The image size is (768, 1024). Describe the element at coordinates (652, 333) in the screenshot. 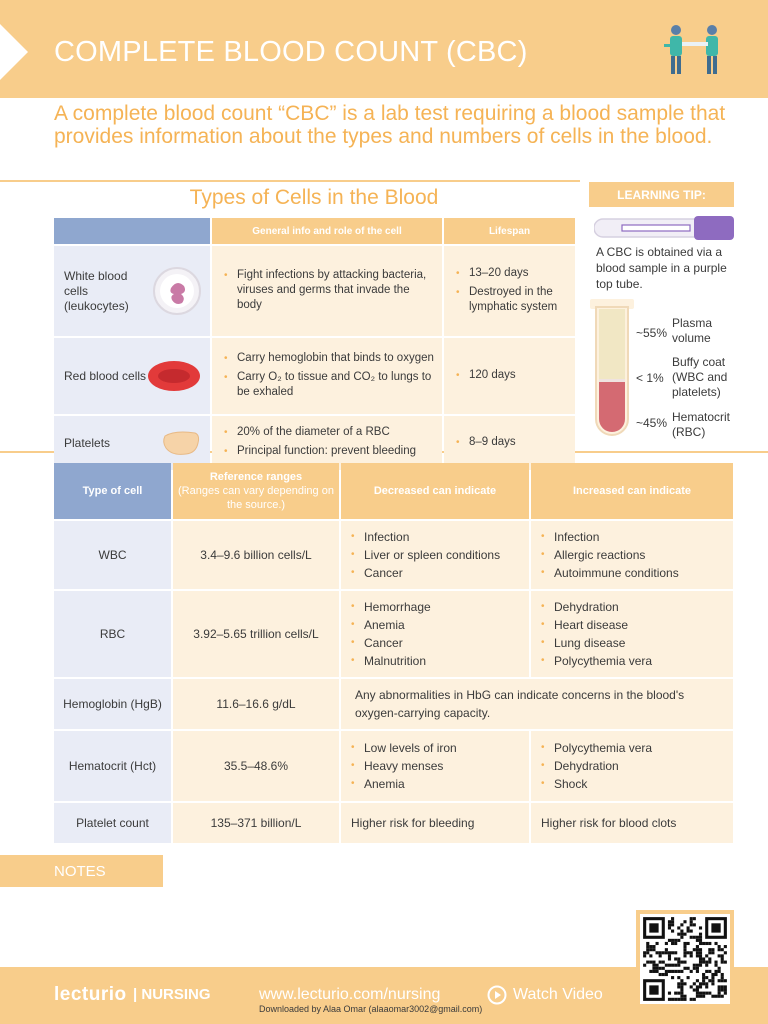

I see `plasma-percent: ~55%` at that location.